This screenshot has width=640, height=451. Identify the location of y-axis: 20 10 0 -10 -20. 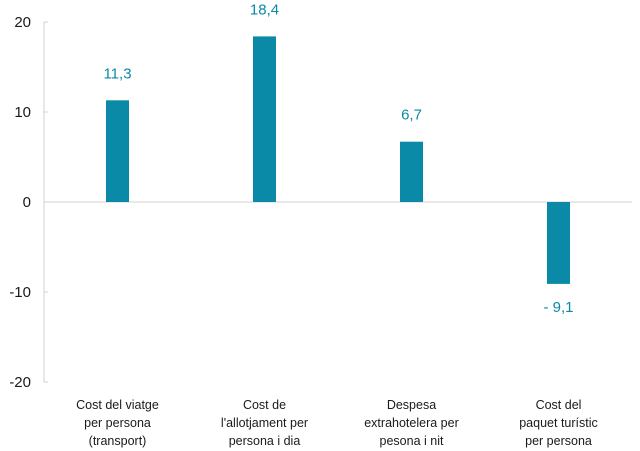
(28, 202).